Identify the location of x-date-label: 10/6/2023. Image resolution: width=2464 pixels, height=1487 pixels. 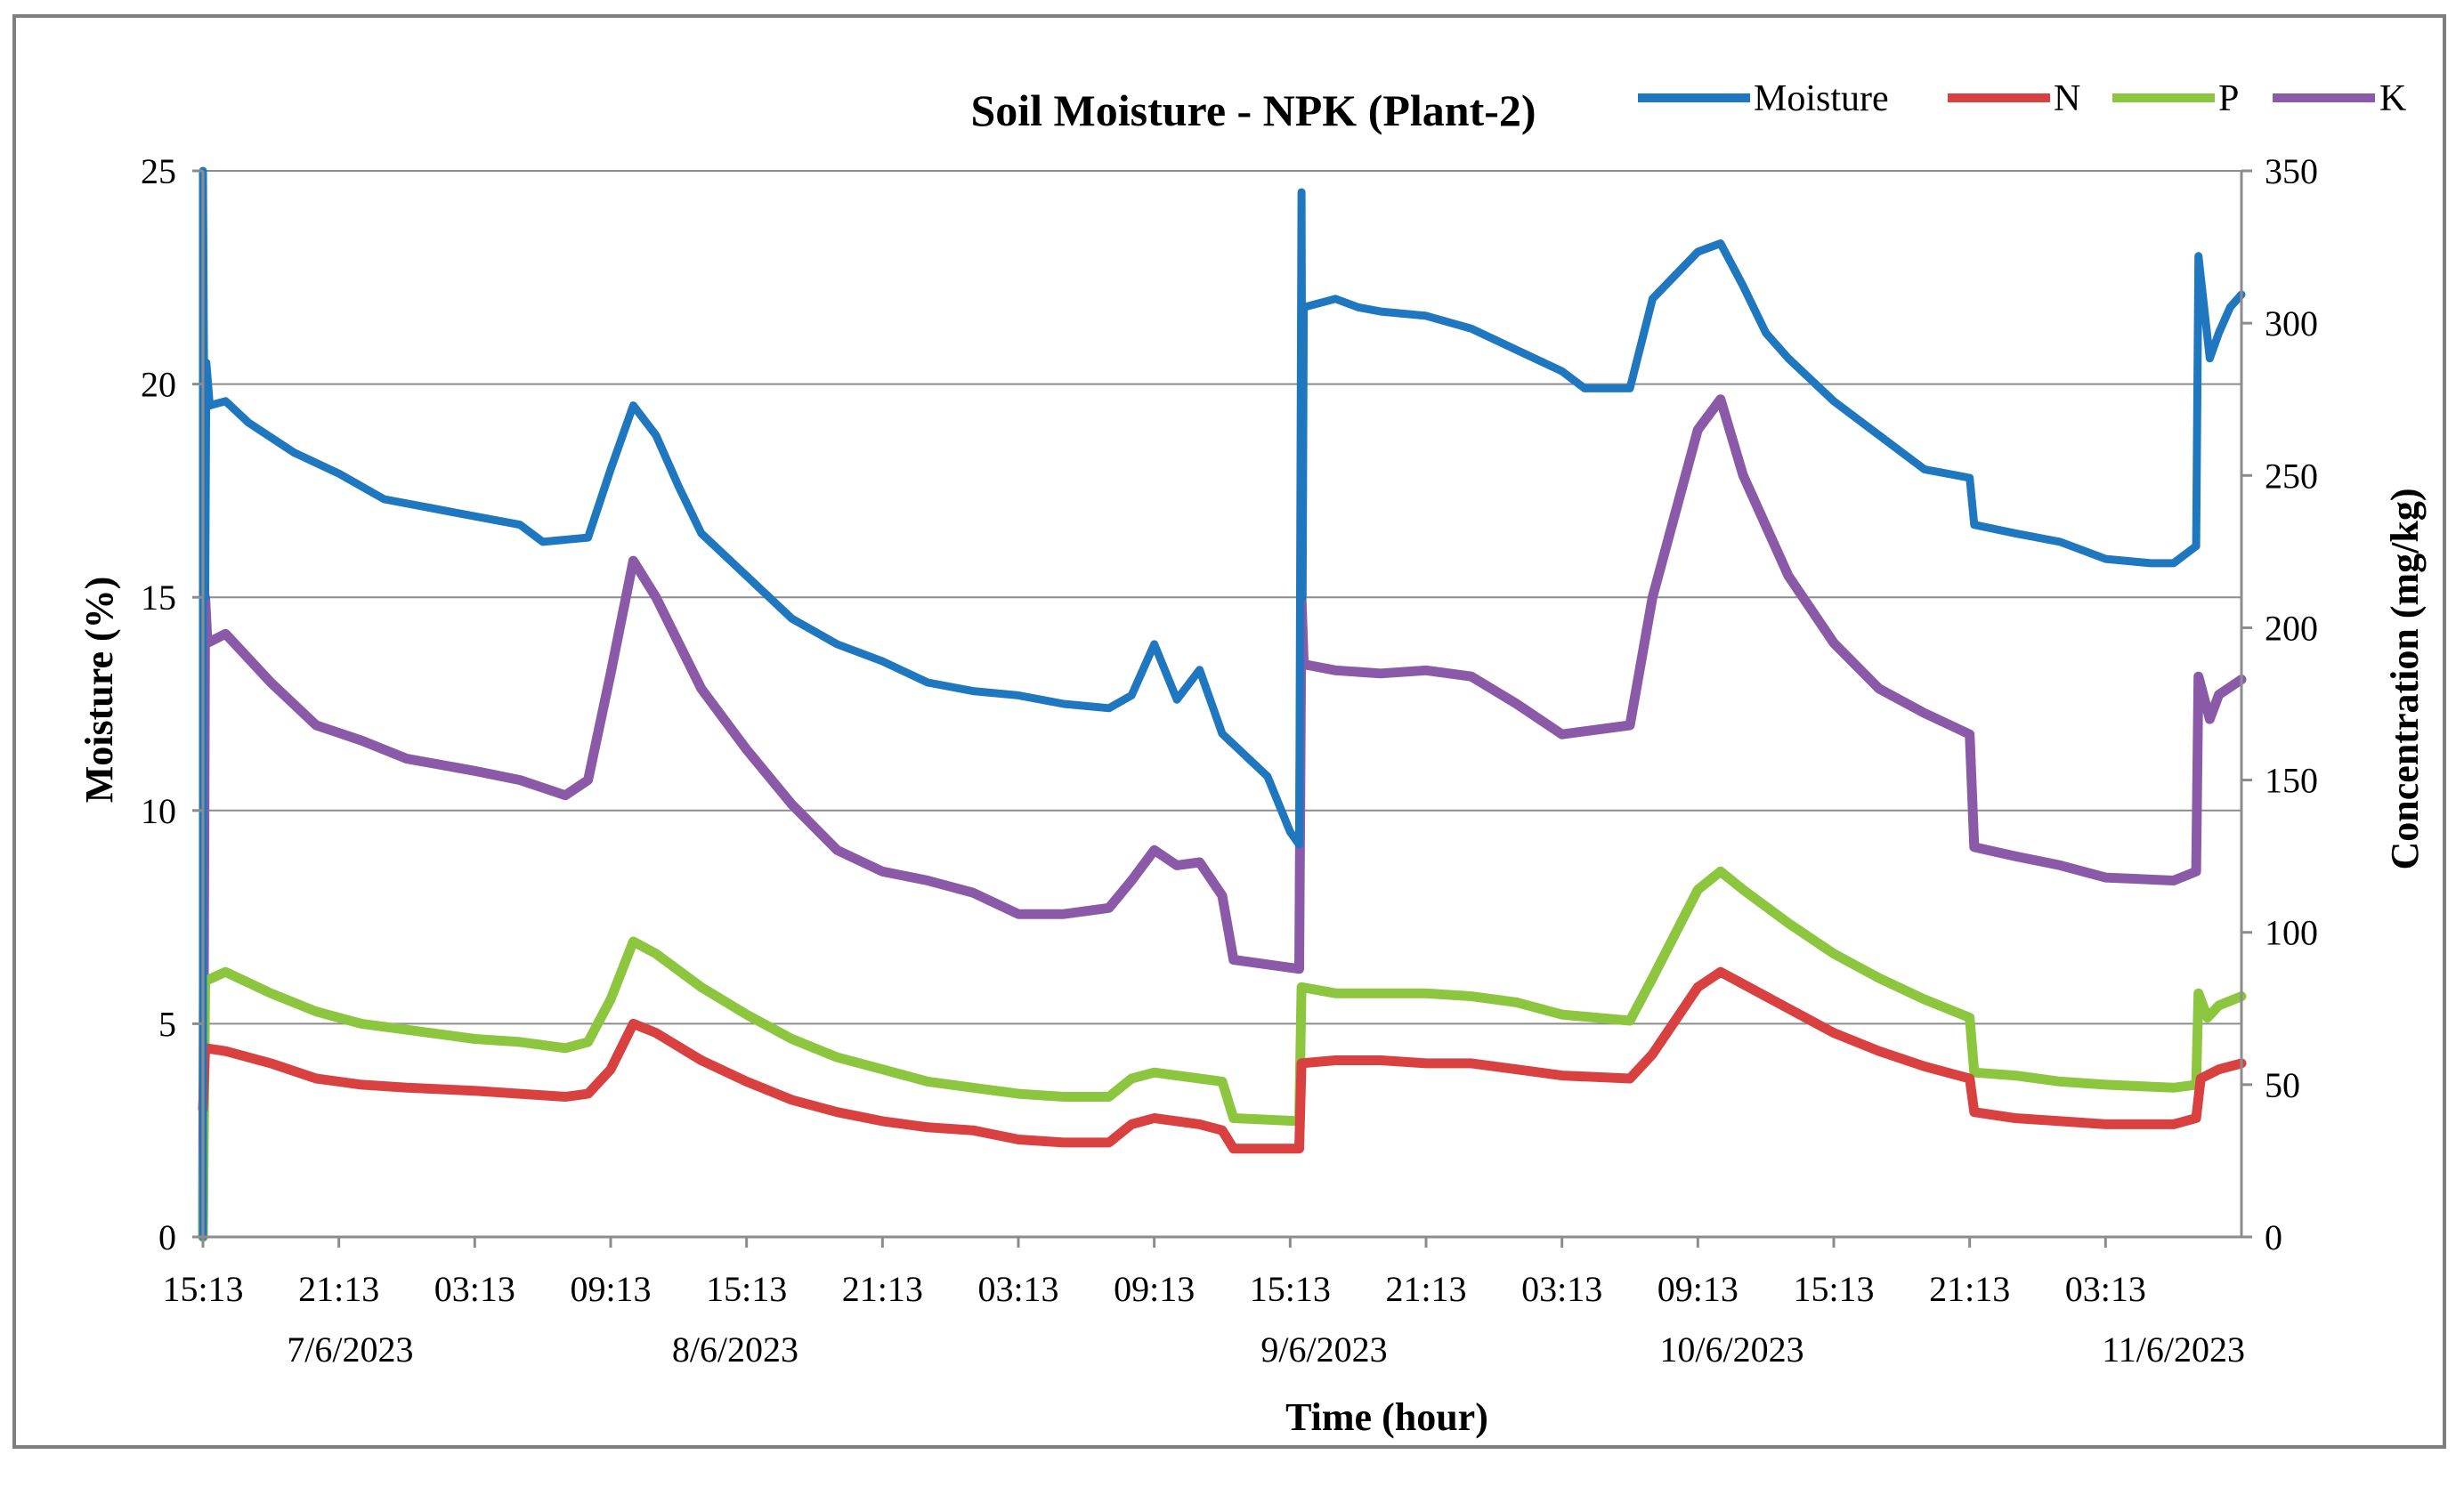
(1731, 1350).